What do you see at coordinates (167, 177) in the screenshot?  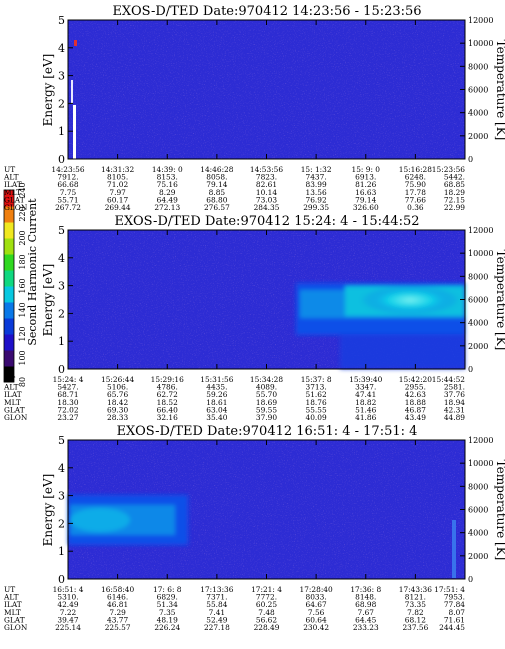 I see `table-cell: 8153.` at bounding box center [167, 177].